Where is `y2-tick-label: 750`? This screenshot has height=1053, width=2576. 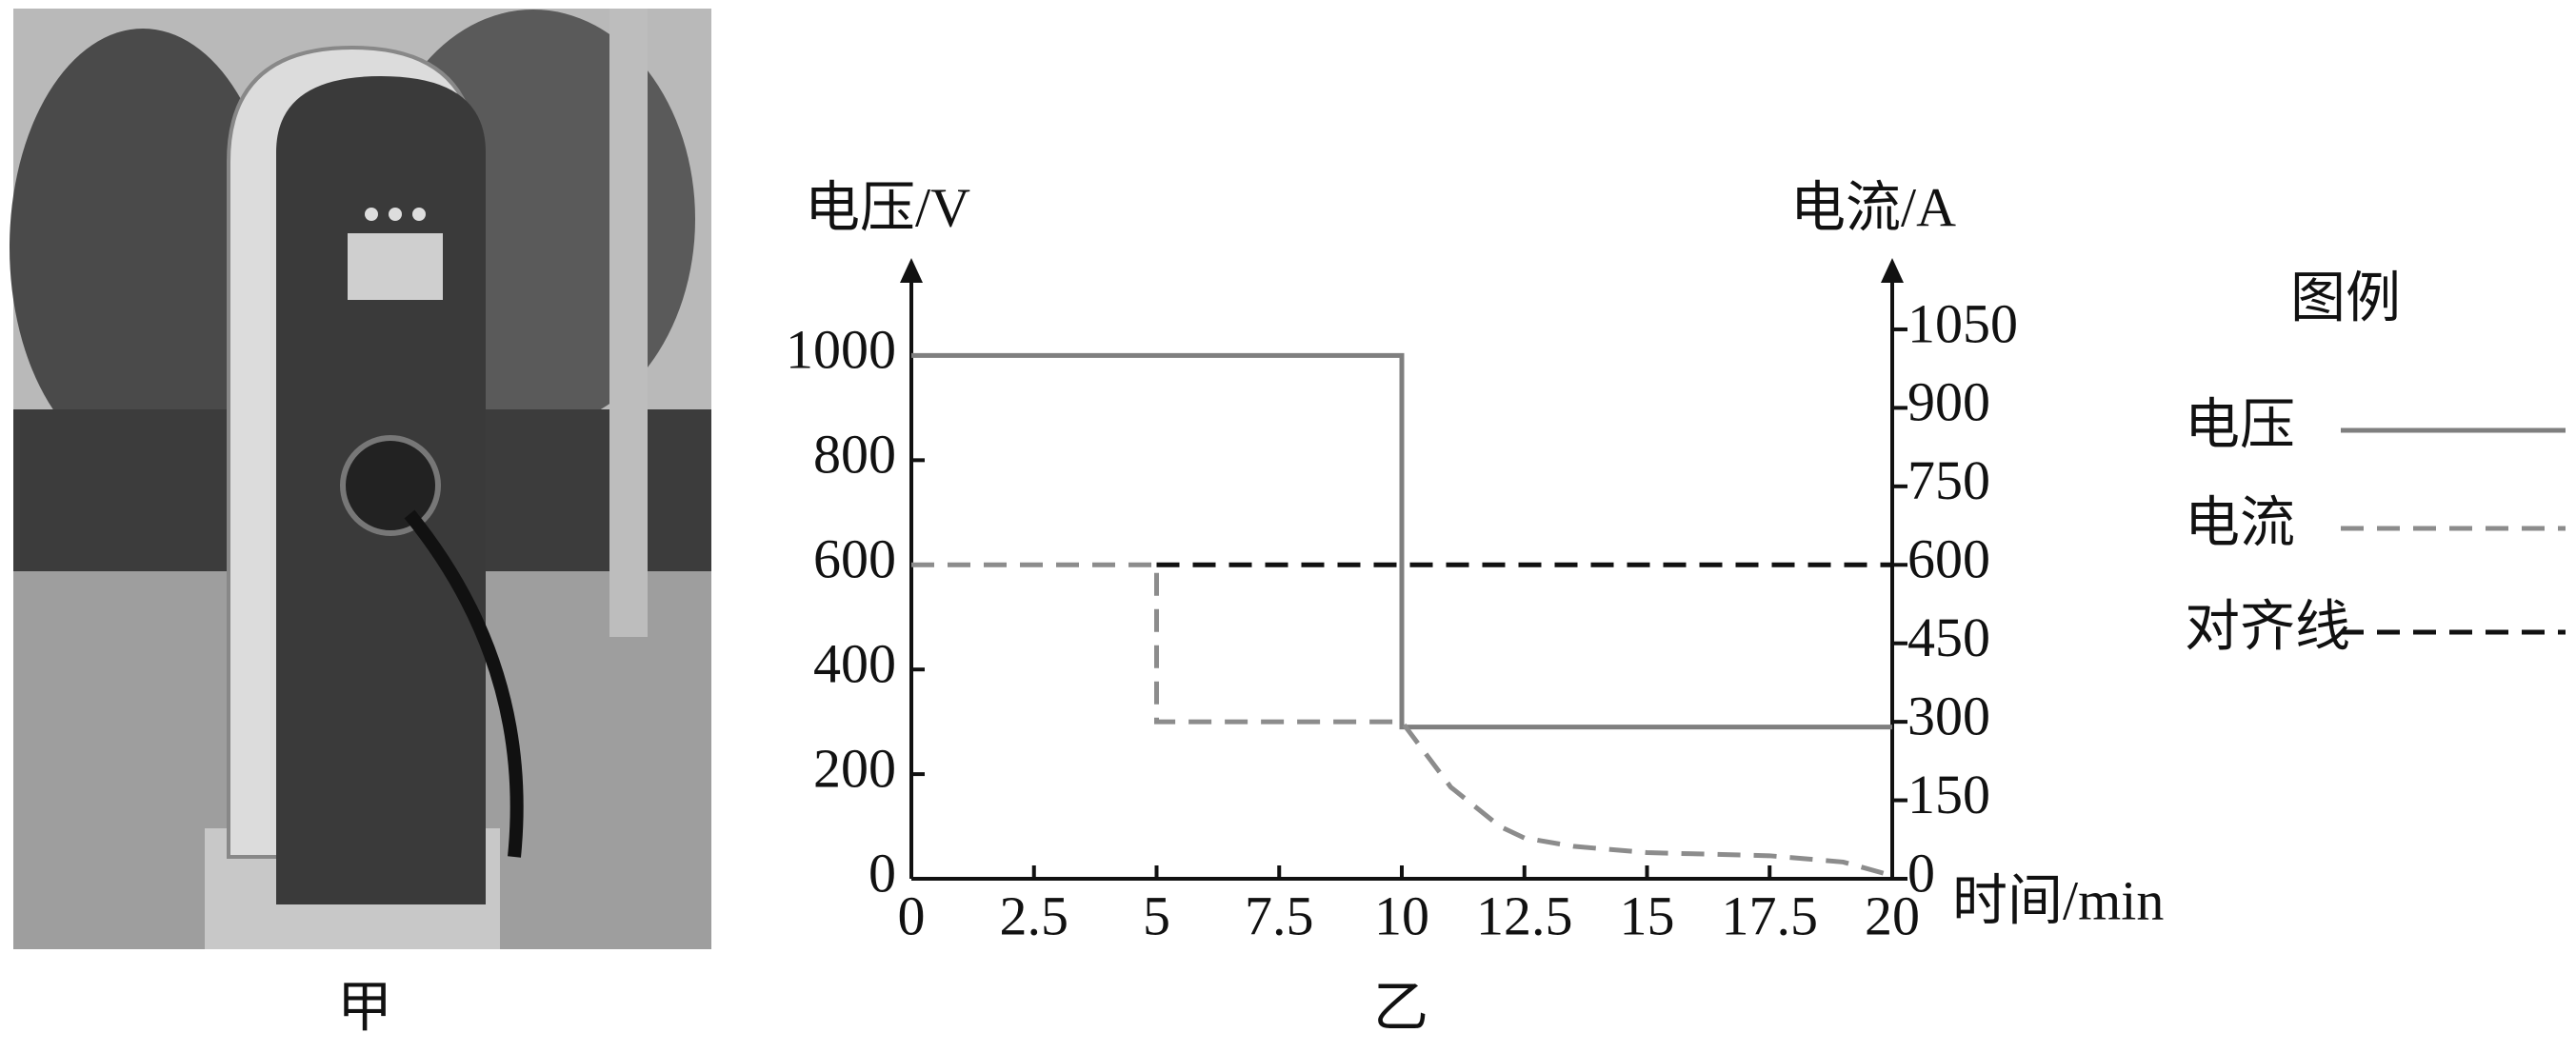 y2-tick-label: 750 is located at coordinates (1948, 480).